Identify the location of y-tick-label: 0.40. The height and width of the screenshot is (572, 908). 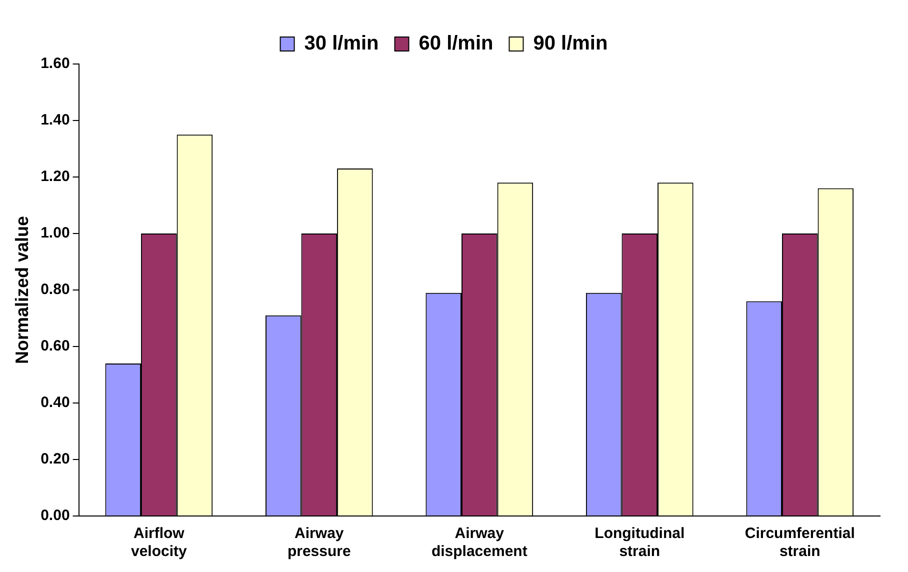
(55, 403).